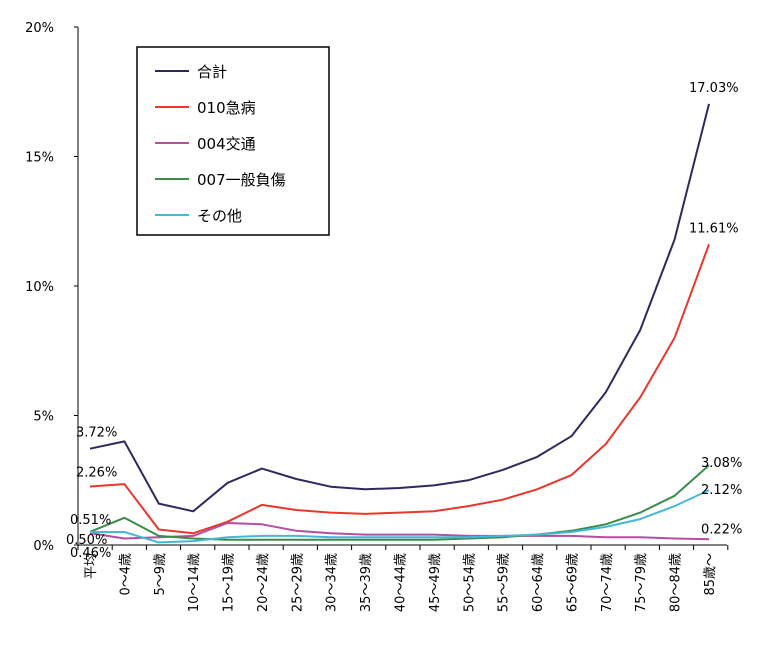 The width and height of the screenshot is (782, 672). Describe the element at coordinates (435, 582) in the screenshot. I see `x-tick-label: 45～49歳` at that location.